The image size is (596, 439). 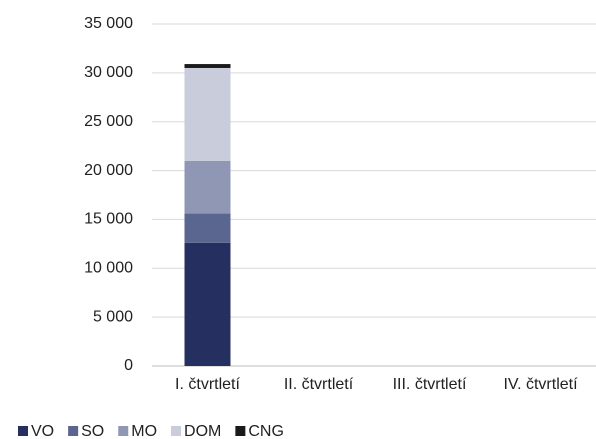 I want to click on y-tick-label: 10 000, so click(x=108, y=268).